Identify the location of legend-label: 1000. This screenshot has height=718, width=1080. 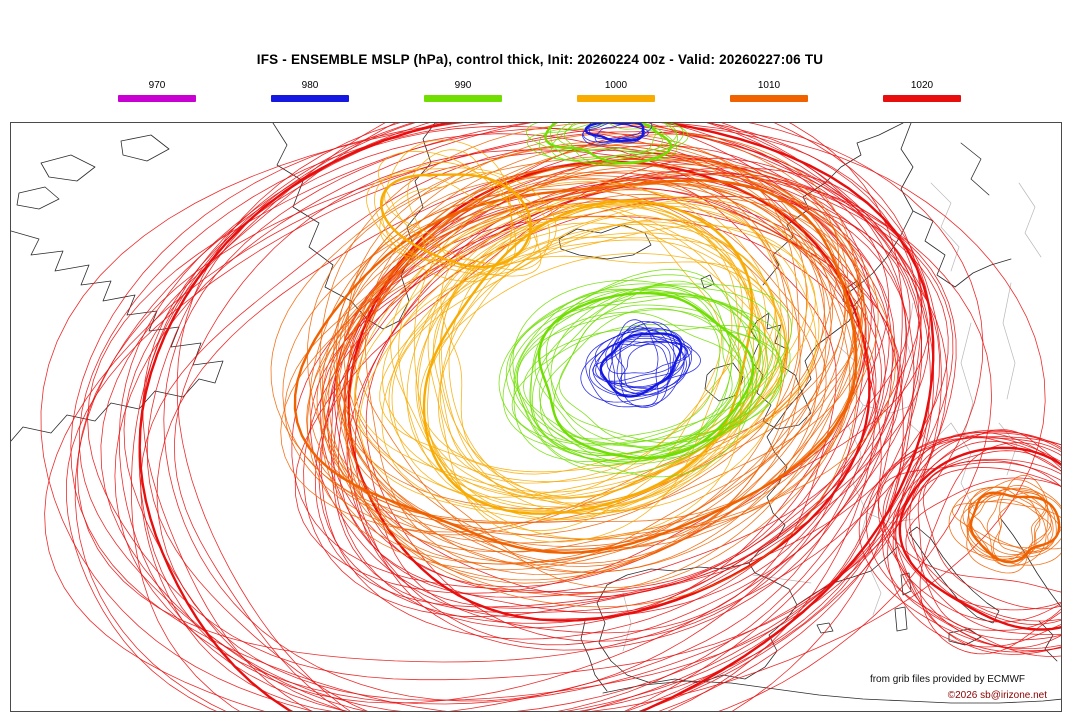
(616, 85).